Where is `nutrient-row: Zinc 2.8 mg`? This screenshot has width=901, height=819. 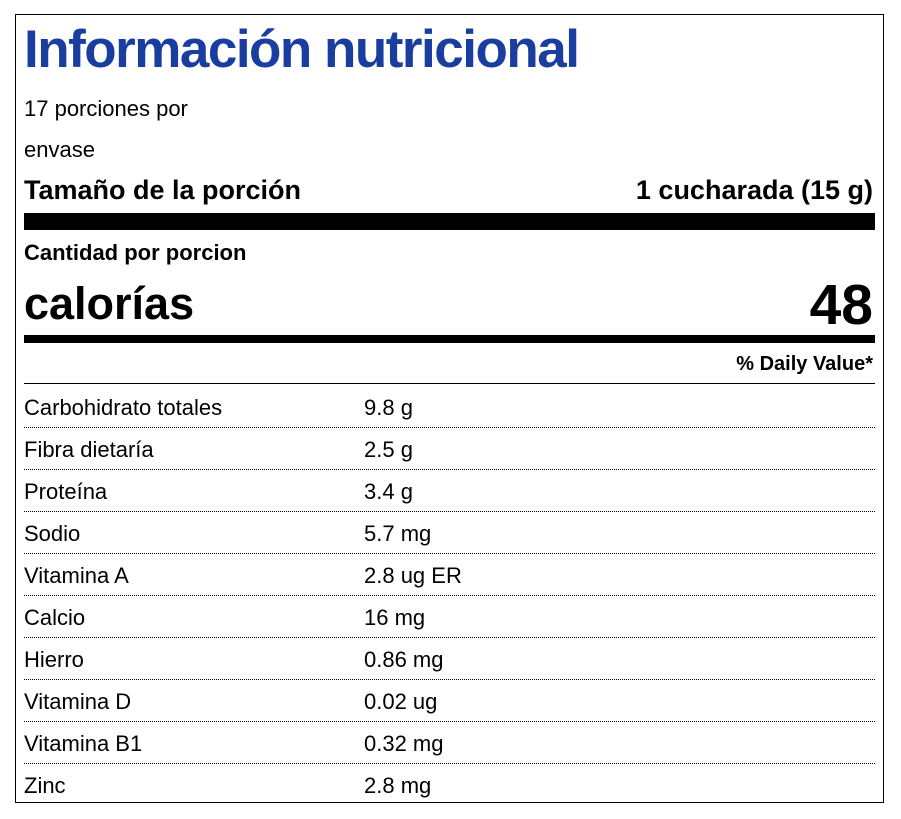
nutrient-row: Zinc 2.8 mg is located at coordinates (449, 784).